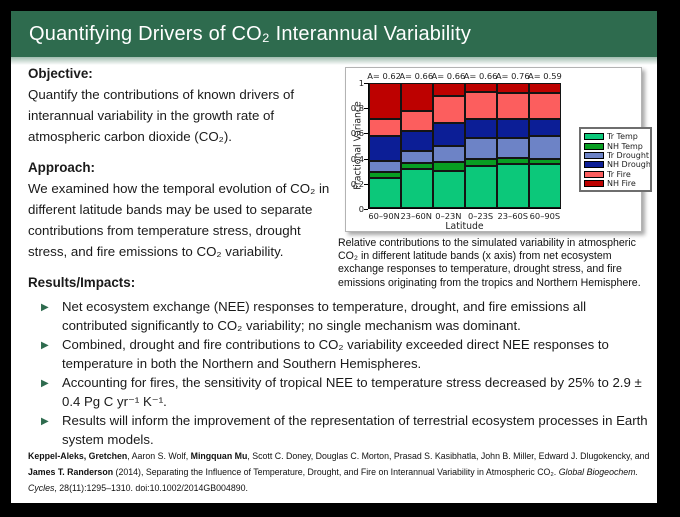 The image size is (680, 517). Describe the element at coordinates (480, 216) in the screenshot. I see `x-tick-label: 0–23S` at that location.